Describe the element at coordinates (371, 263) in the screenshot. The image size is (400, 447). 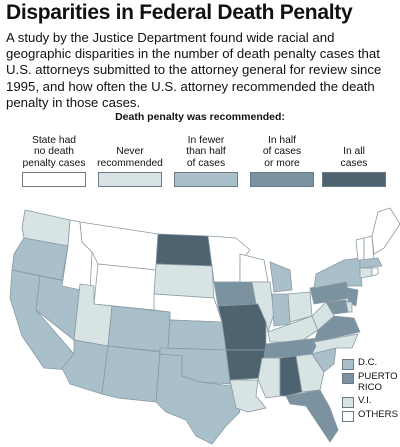
I see `state-MA` at that location.